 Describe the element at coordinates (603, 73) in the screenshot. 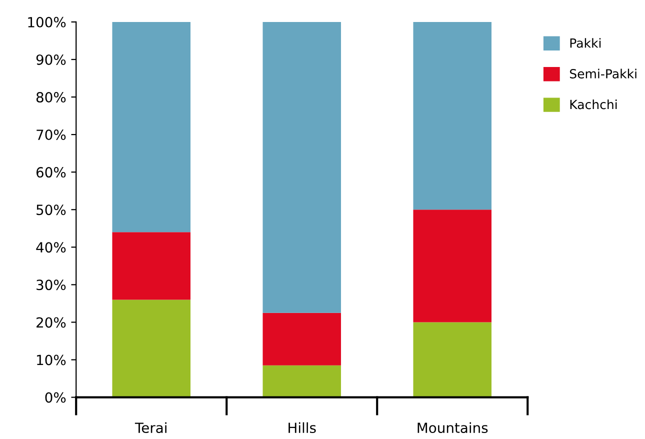

I see `legend-label: Semi-Pakki` at that location.